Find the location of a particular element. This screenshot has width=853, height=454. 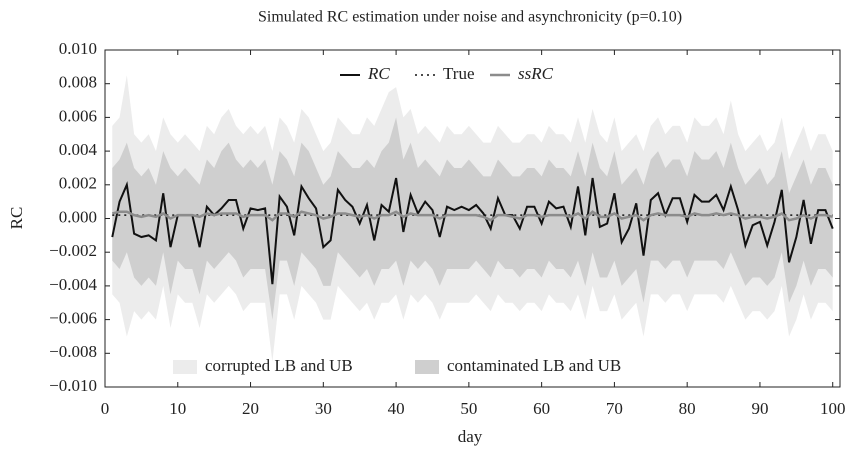

y-tick-label: −0.004 is located at coordinates (73, 284).